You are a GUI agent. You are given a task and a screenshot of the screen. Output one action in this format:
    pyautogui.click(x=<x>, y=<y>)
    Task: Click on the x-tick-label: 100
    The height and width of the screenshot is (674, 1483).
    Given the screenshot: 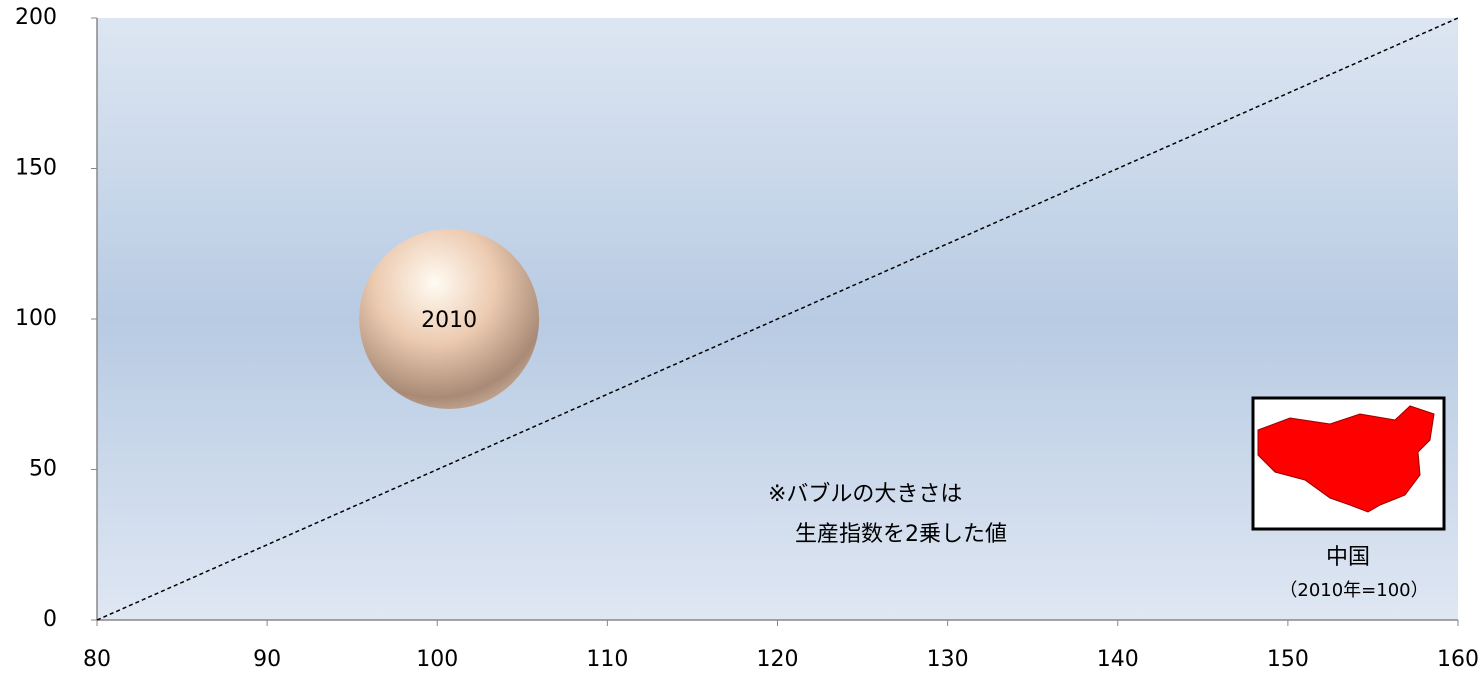 What is the action you would take?
    pyautogui.click(x=437, y=659)
    